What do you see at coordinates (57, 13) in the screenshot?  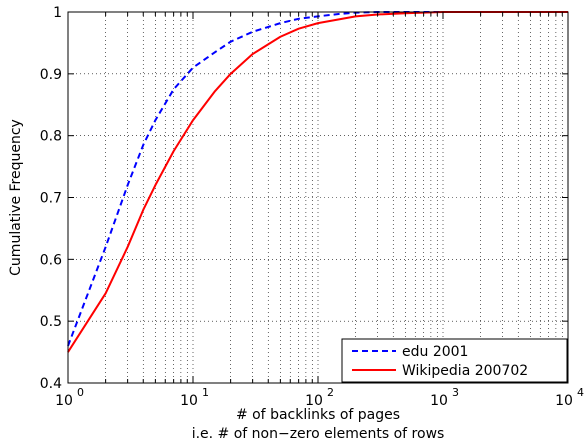 I see `y-tick-label: 1` at bounding box center [57, 13].